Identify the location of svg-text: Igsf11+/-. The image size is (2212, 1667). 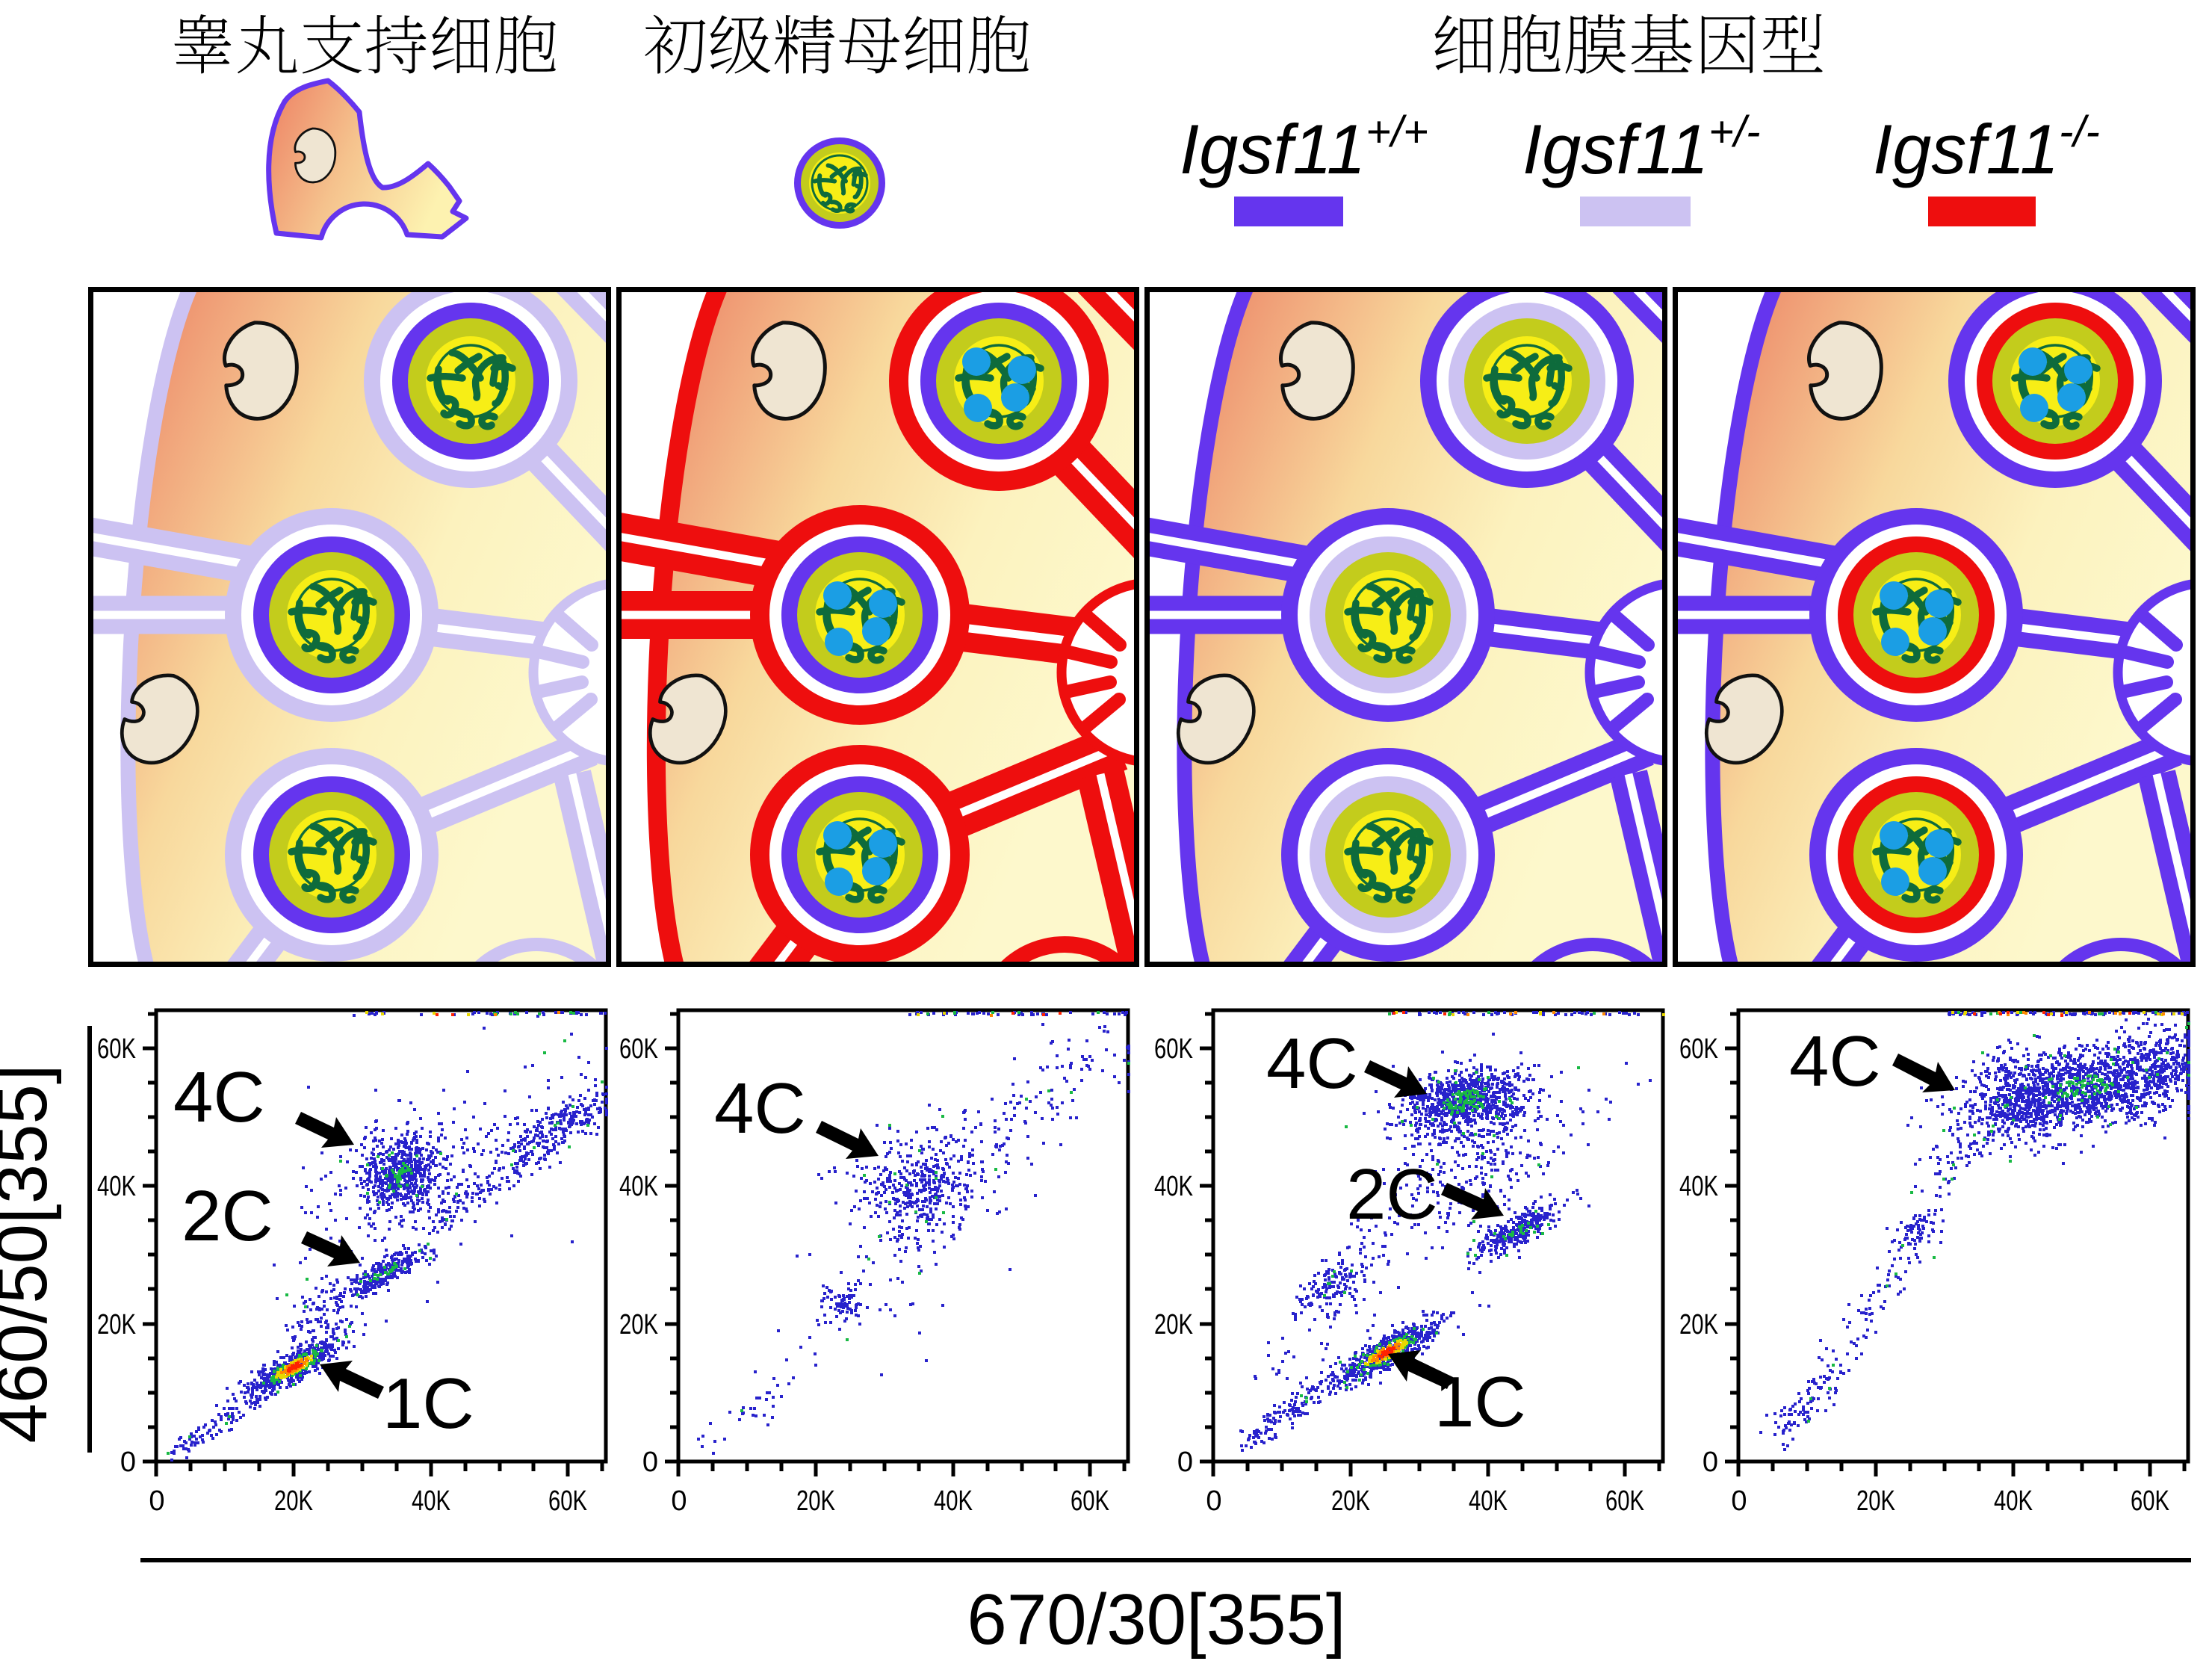
(1641, 148).